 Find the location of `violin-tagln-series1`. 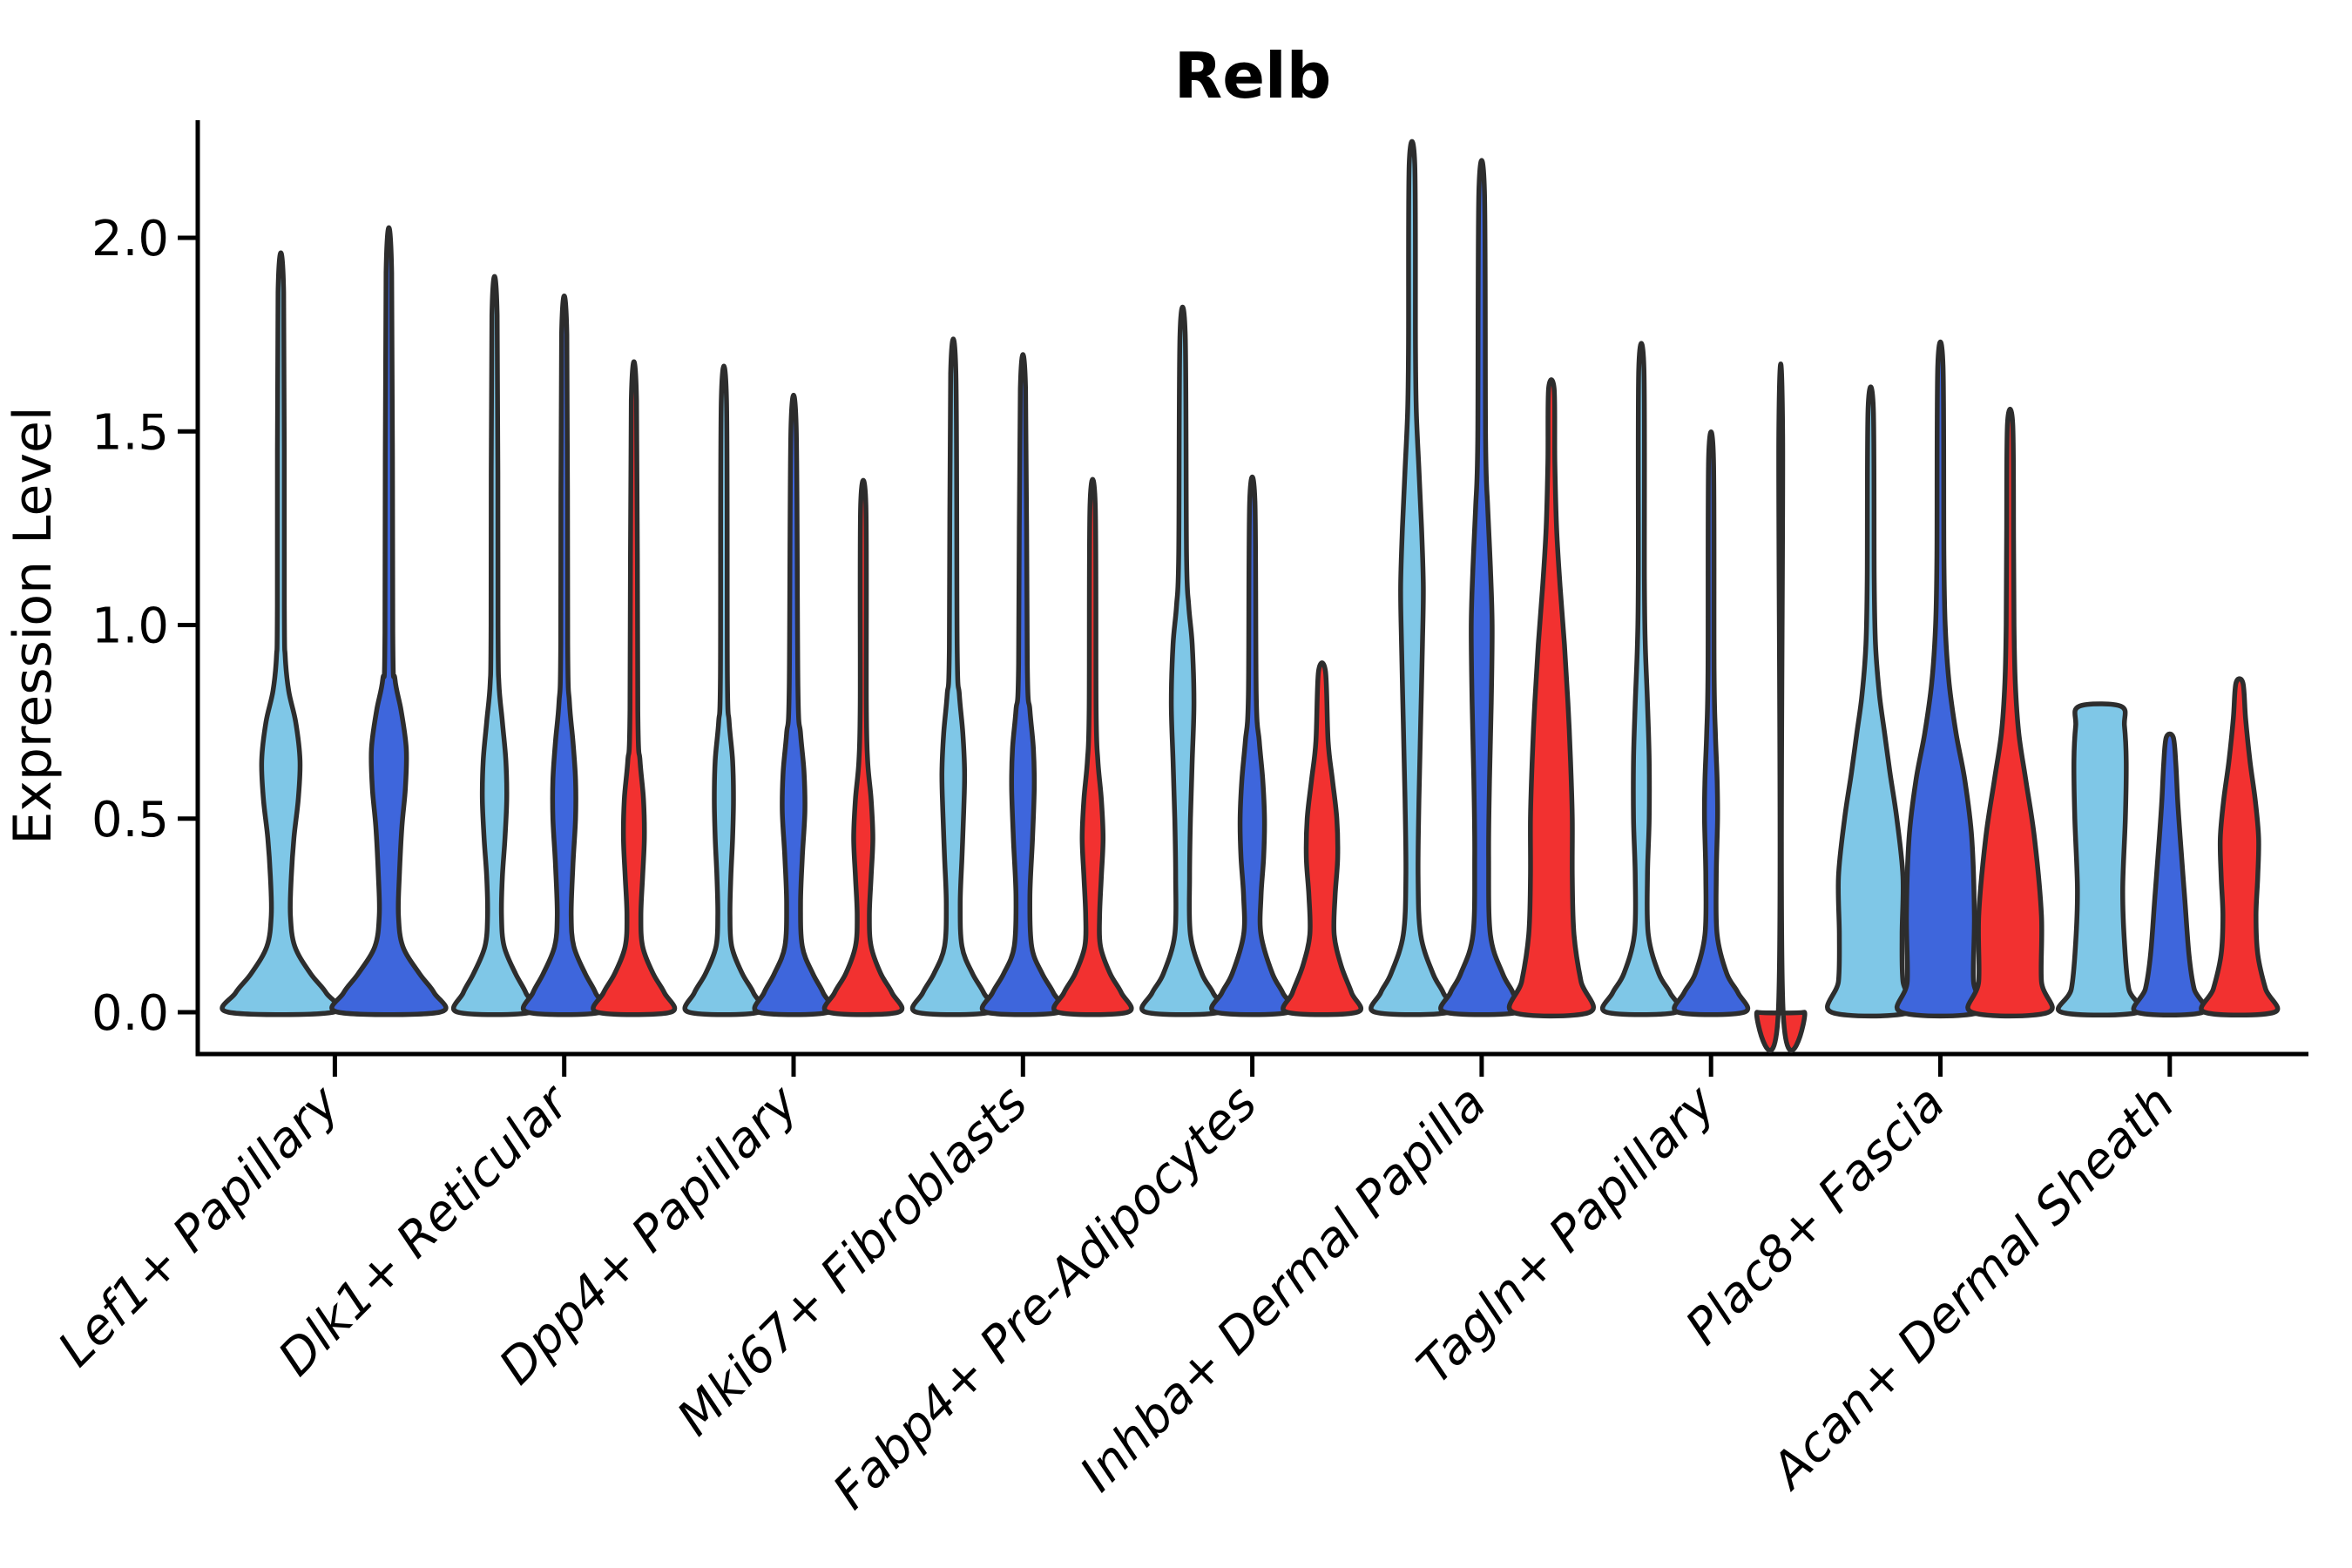

violin-tagln-series1 is located at coordinates (1641, 679).